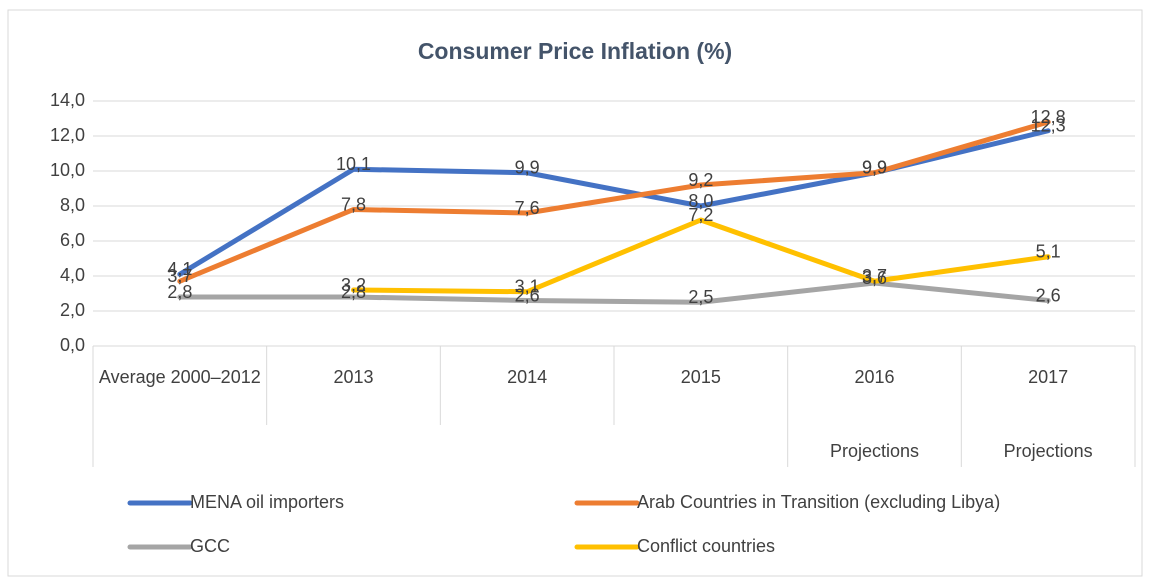 The height and width of the screenshot is (577, 1150). I want to click on data-label: 3,2, so click(353, 285).